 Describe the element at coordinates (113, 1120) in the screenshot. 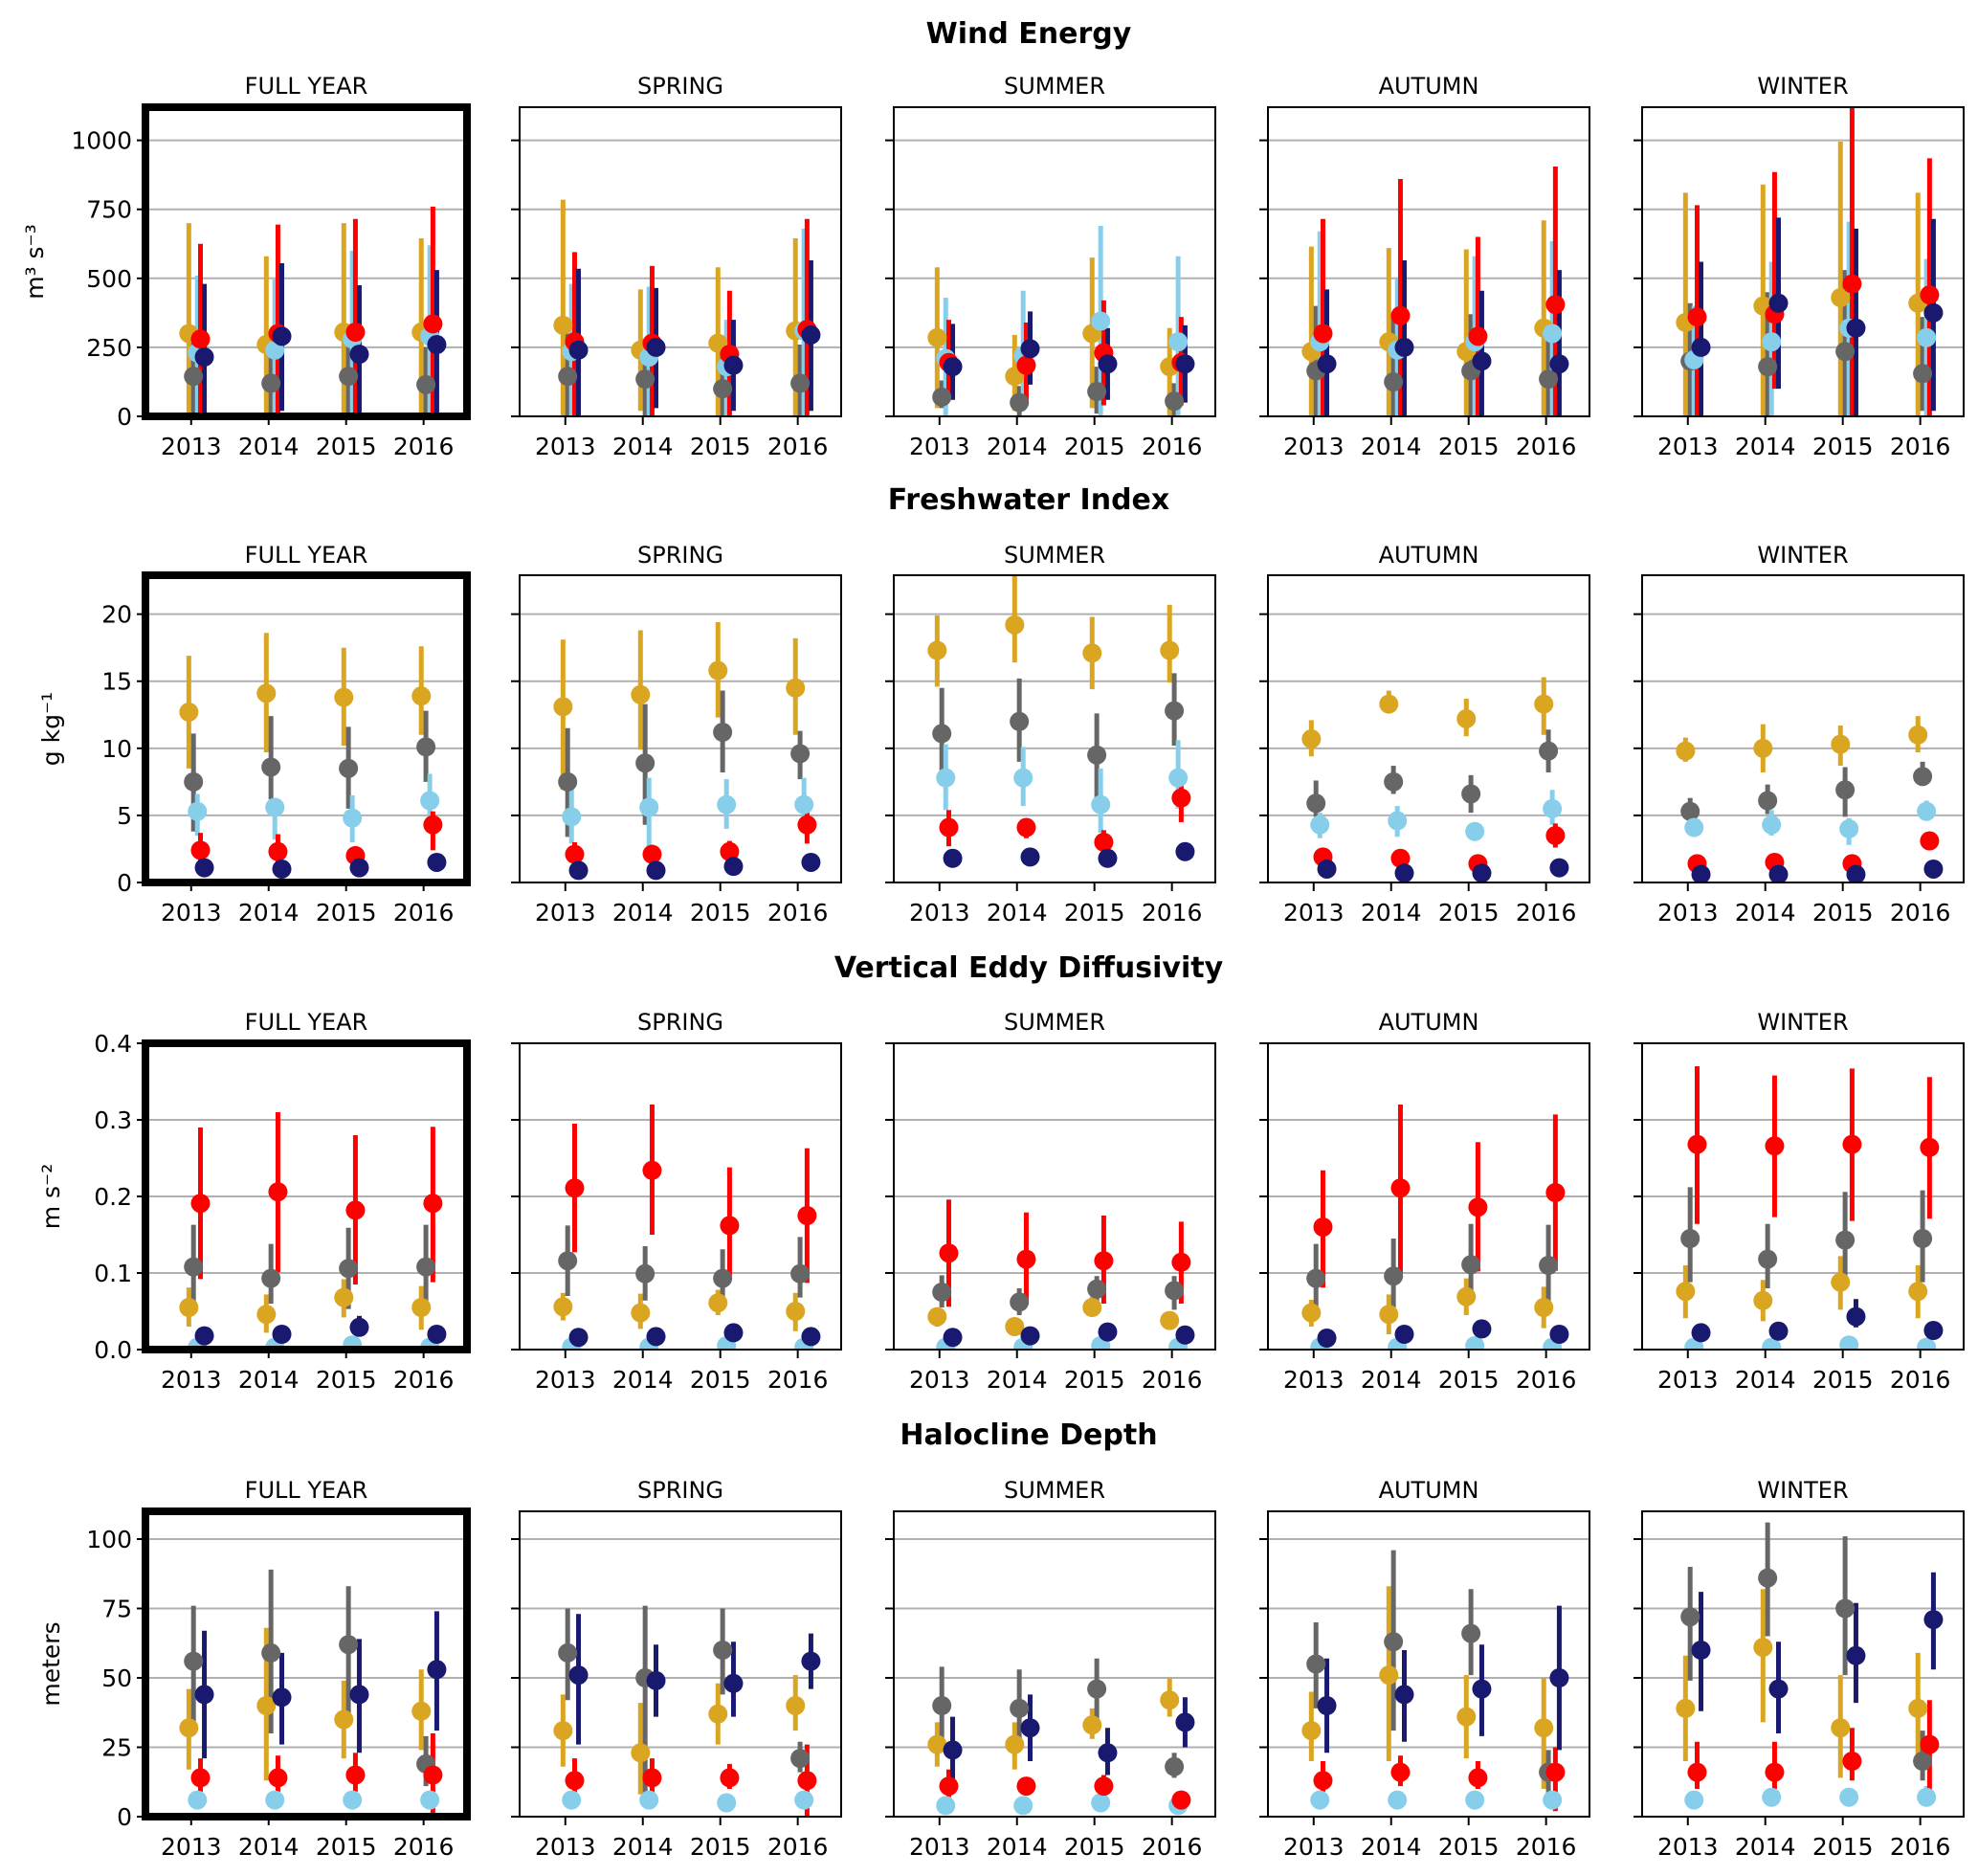

I see `y-tick-label: 0.3` at that location.